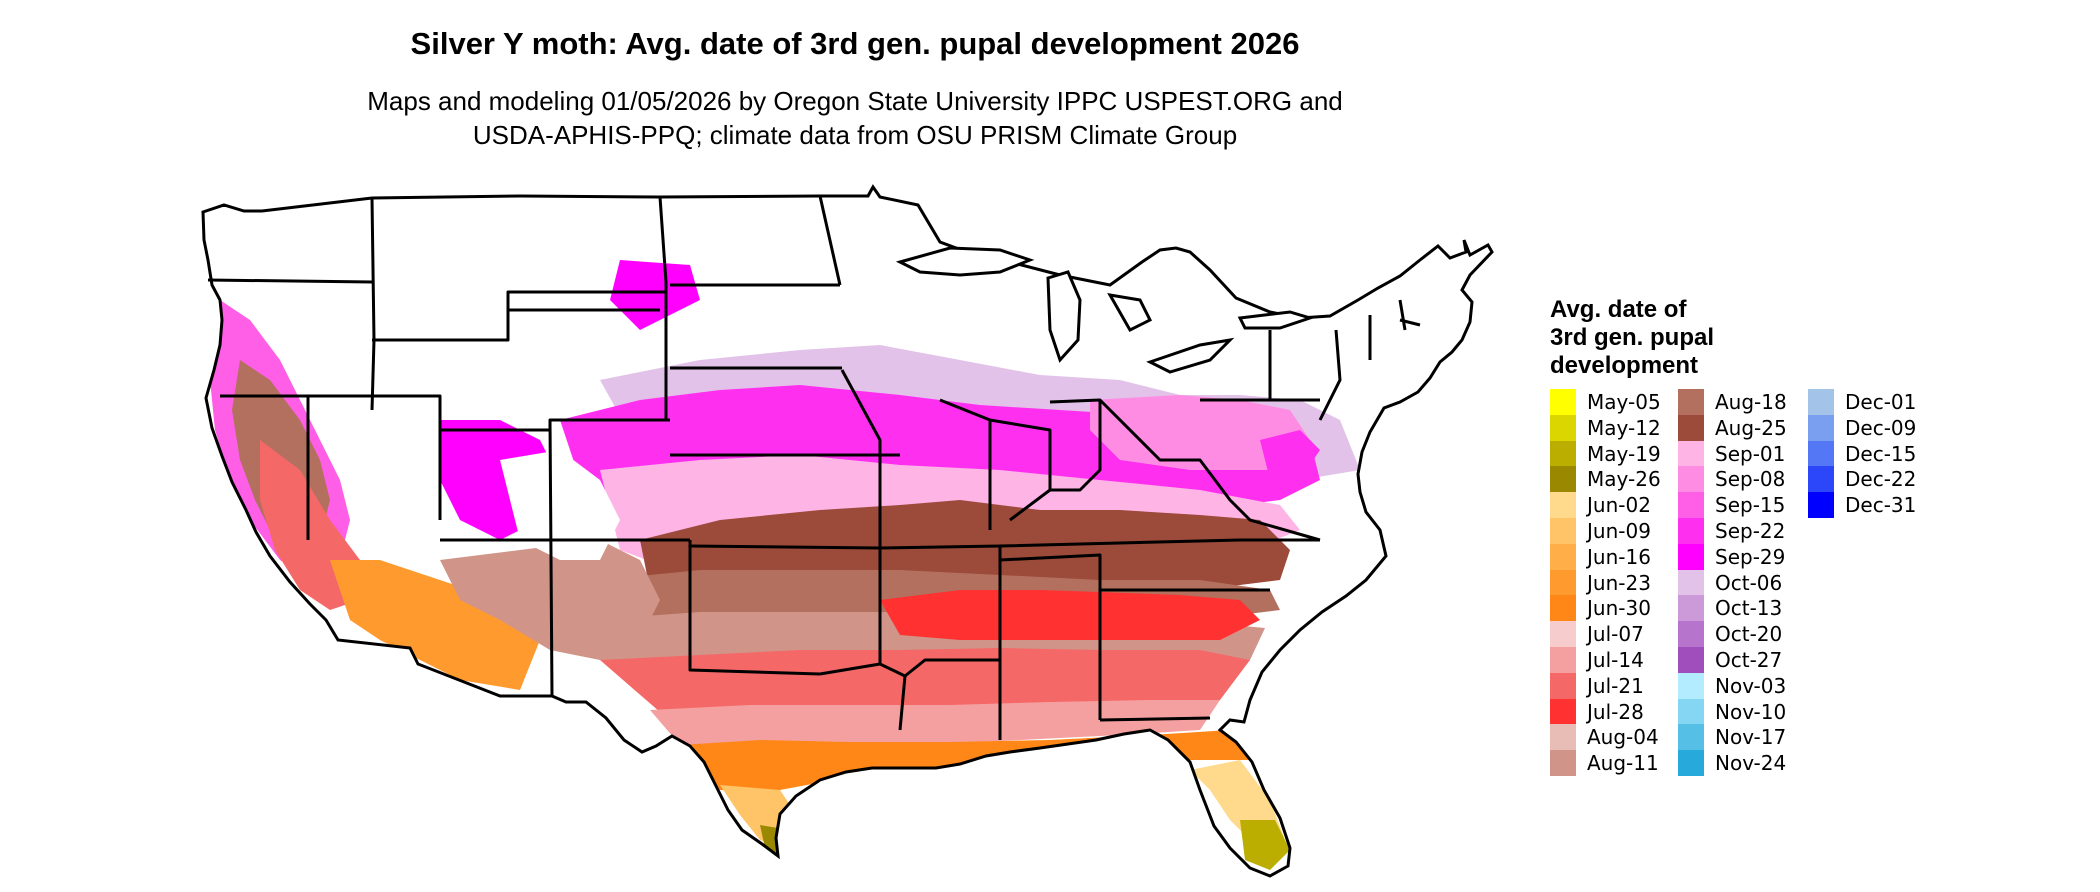 The image size is (2100, 892). I want to click on legend-item: Jul-14, so click(1597, 660).